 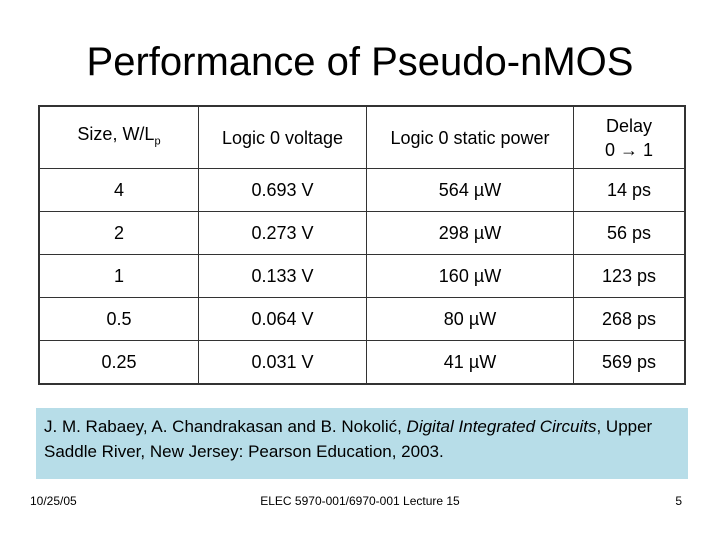 I want to click on footer-page: 5, so click(x=678, y=501).